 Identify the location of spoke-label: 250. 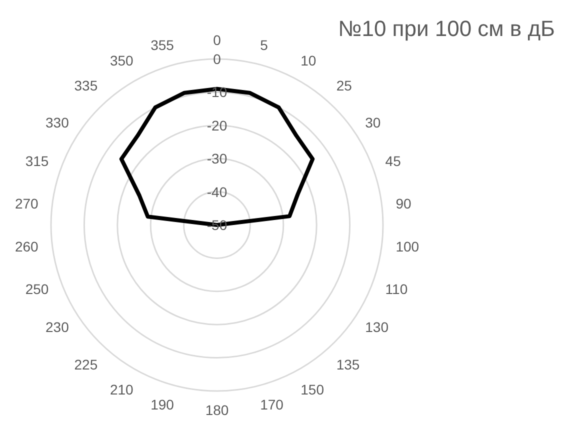
(37, 288).